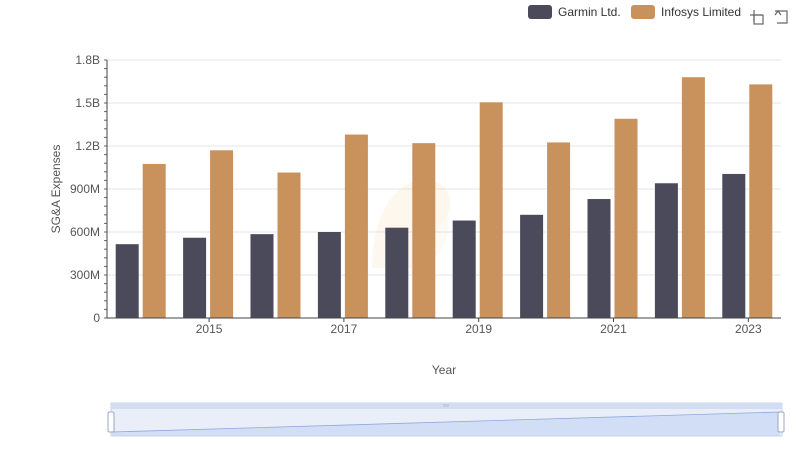  I want to click on legend: Garmin Ltd. Infosys Limited, so click(634, 12).